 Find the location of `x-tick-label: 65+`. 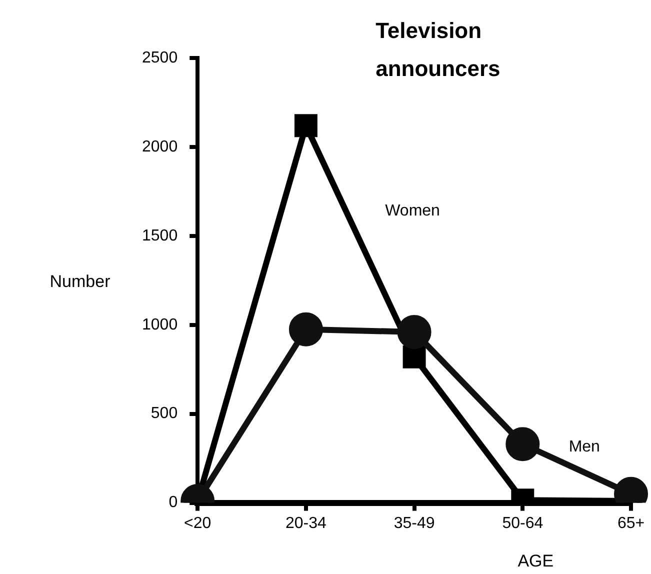

x-tick-label: 65+ is located at coordinates (631, 523).